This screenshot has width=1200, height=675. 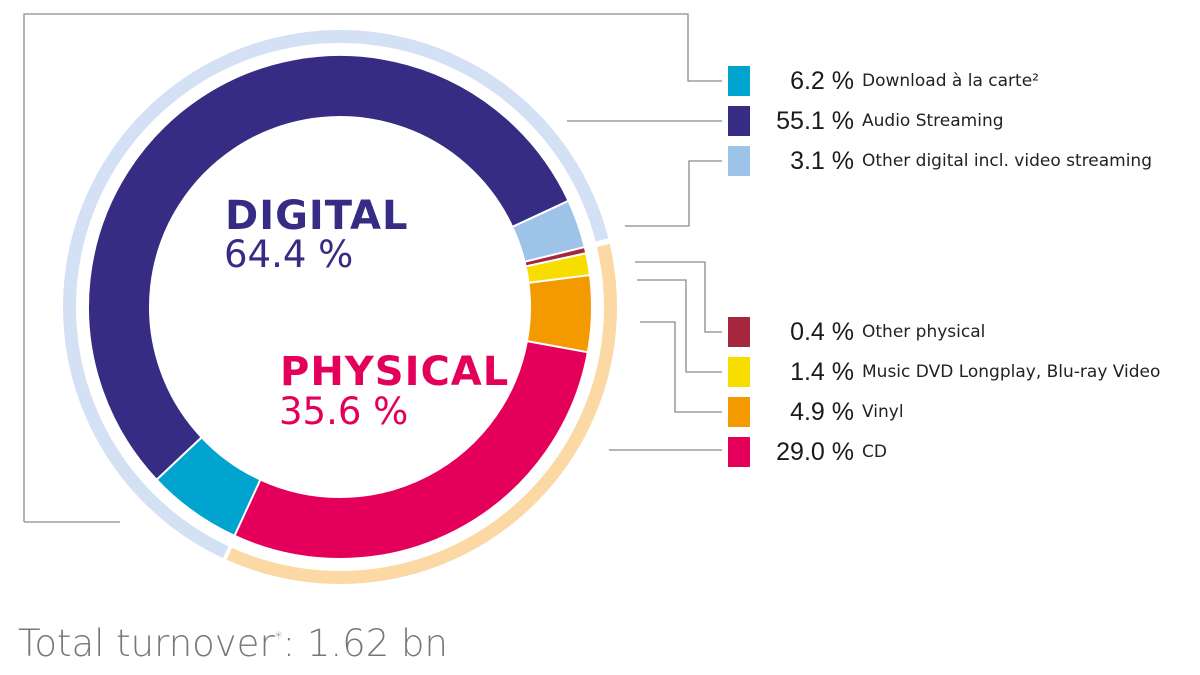 What do you see at coordinates (822, 331) in the screenshot?
I see `legend-pct: 0.4 %` at bounding box center [822, 331].